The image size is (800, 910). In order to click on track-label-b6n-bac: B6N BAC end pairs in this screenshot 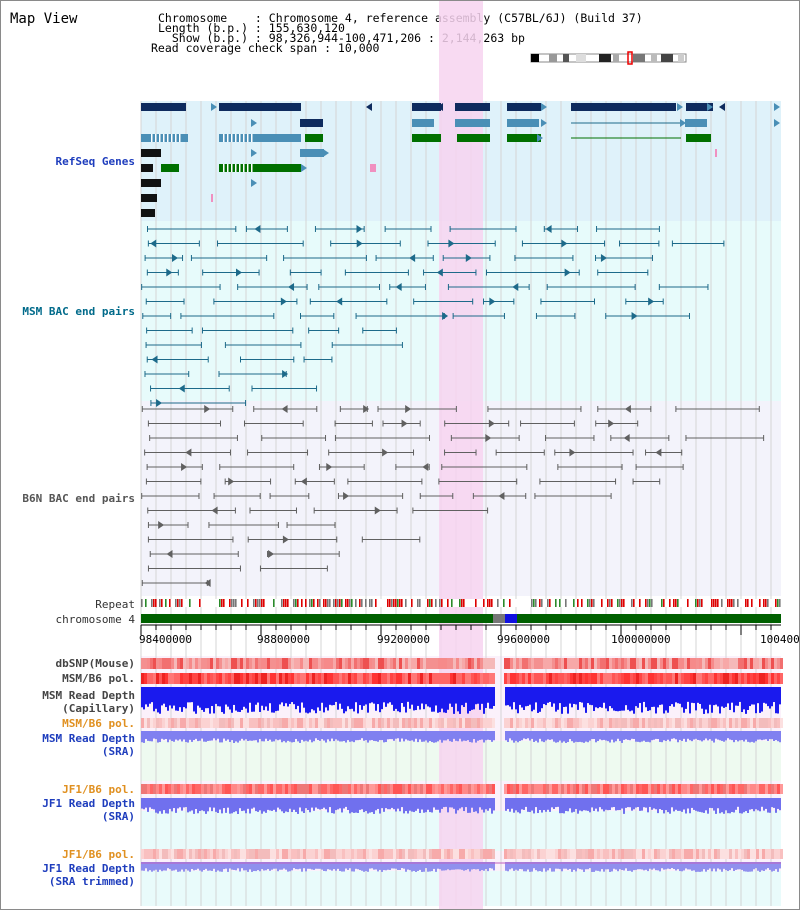, I will do `click(78, 498)`.